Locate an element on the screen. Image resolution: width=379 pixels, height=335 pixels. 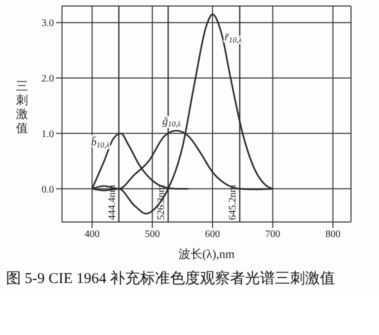
x-tick-label: 700 is located at coordinates (272, 234).